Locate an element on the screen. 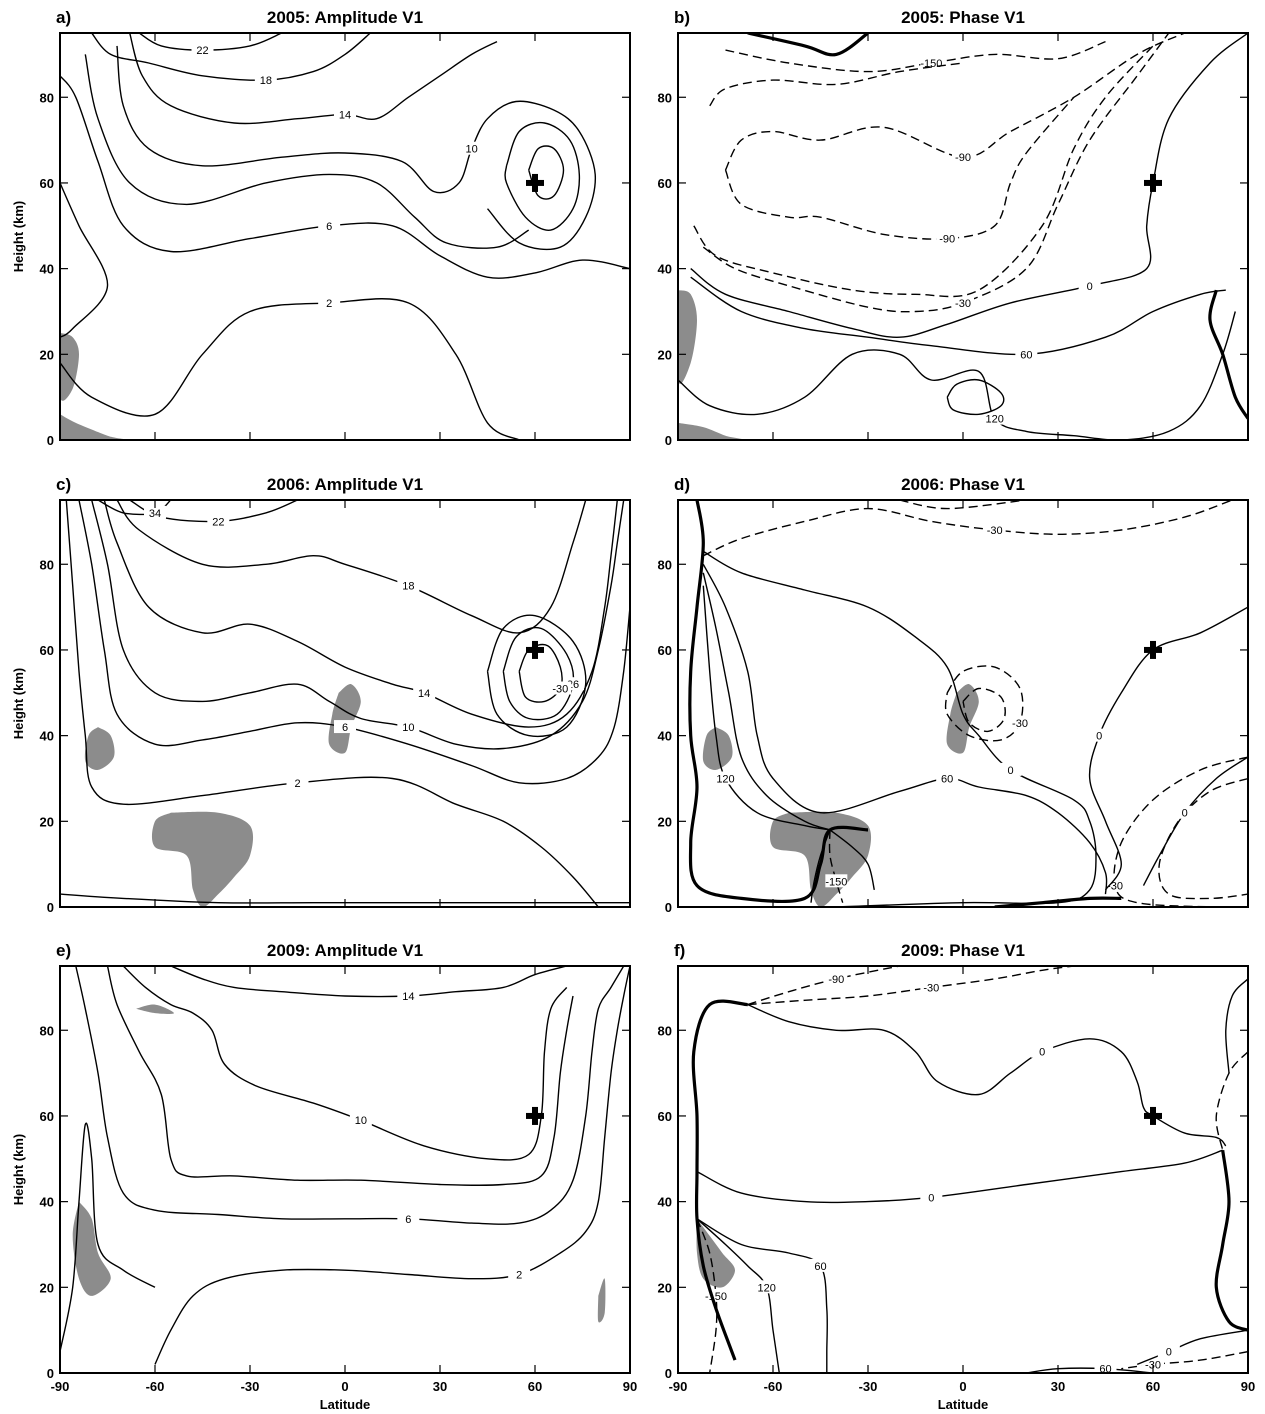 Image resolution: width=1265 pixels, height=1414 pixels. y-axis-label: Height (km) is located at coordinates (18, 237).